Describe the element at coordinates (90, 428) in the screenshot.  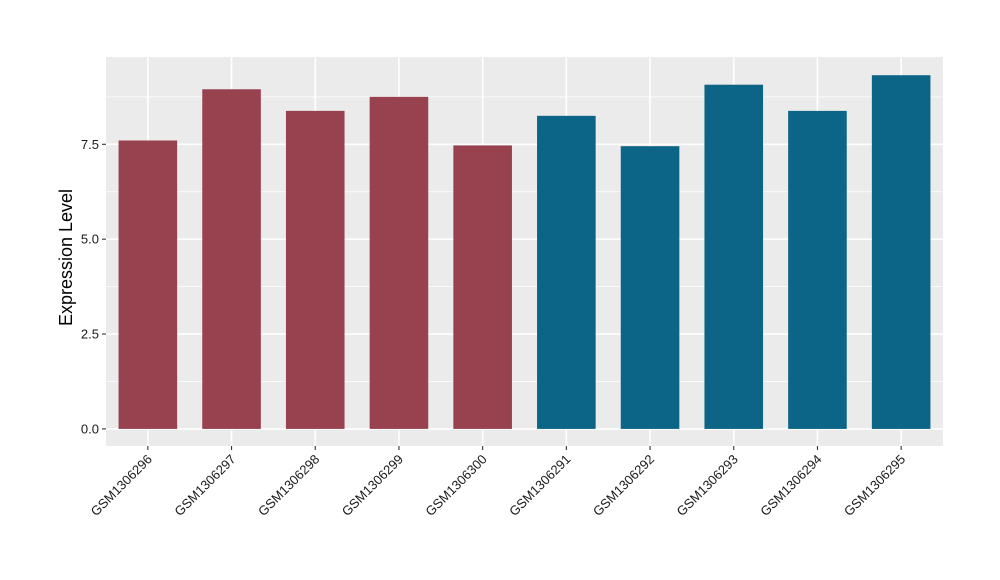
I see `y-tick-label: 0.0` at that location.